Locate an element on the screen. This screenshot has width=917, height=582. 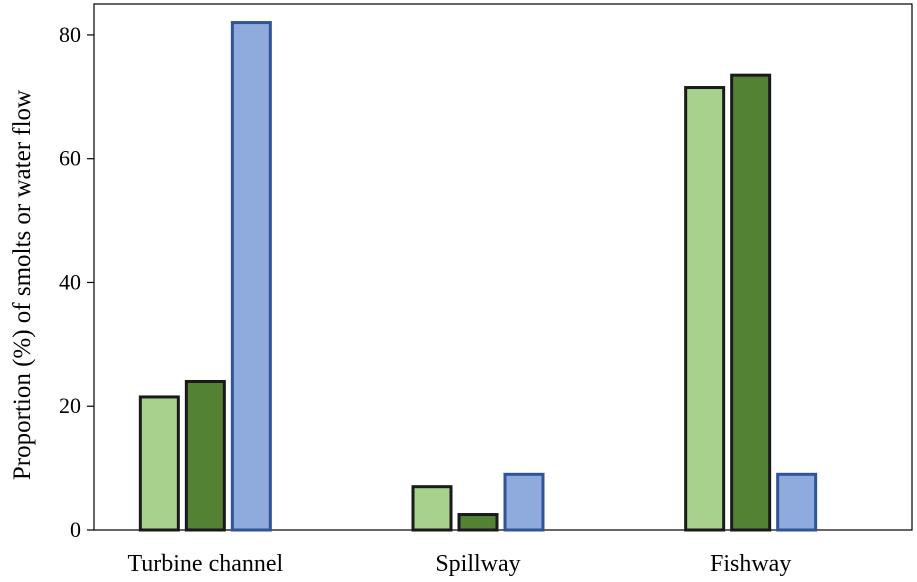
bar-2-turbine-channel is located at coordinates (205, 455).